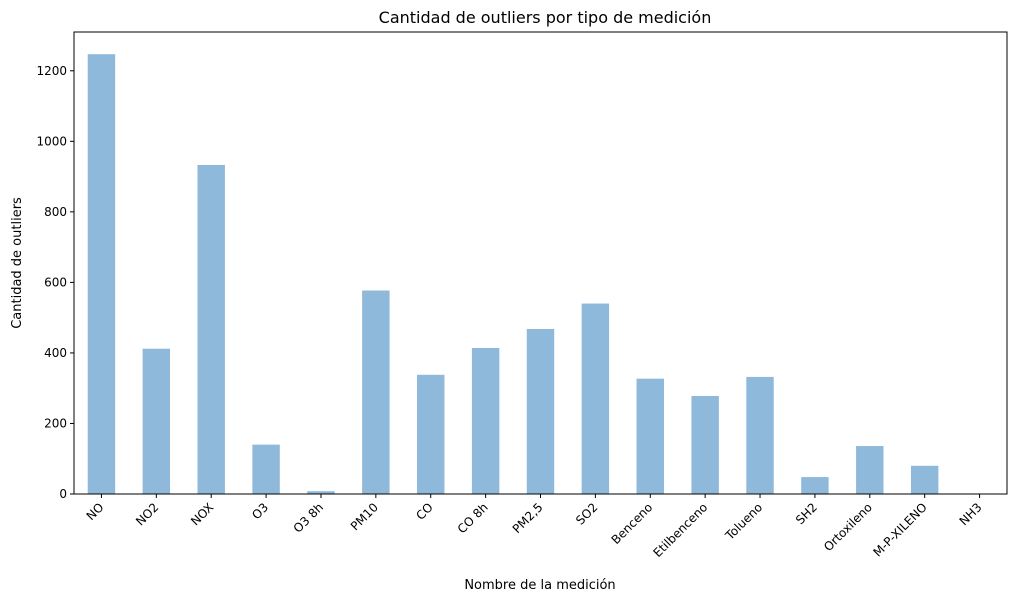  What do you see at coordinates (528, 518) in the screenshot?
I see `x-tick-label-8: PM2,5` at bounding box center [528, 518].